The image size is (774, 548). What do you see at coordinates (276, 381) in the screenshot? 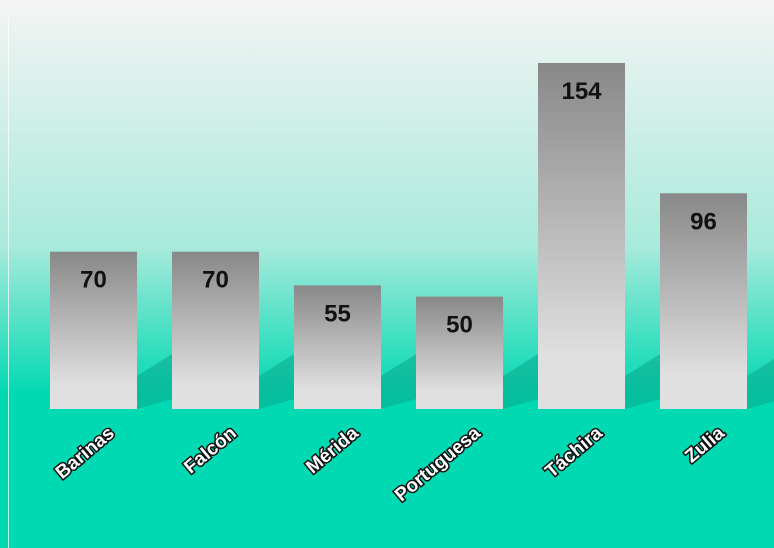
I see `bar-shadow-falcon` at bounding box center [276, 381].